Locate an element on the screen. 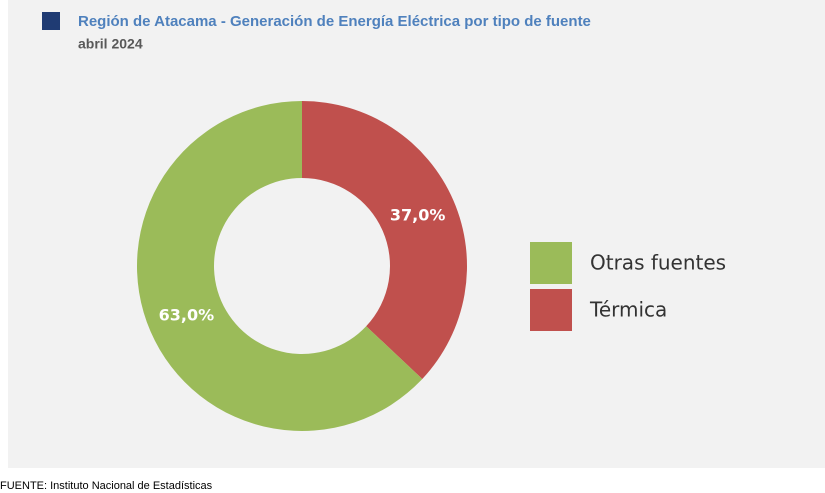 The height and width of the screenshot is (493, 825). legend-label: Térmica is located at coordinates (628, 310).